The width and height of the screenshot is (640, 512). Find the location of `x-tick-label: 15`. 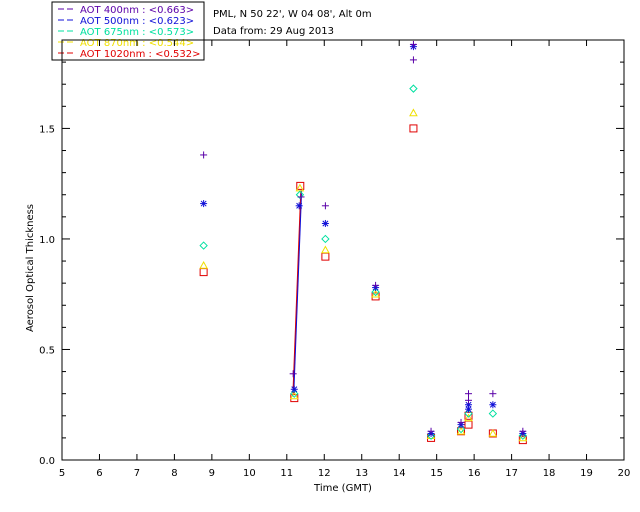

x-tick-label: 15 is located at coordinates (436, 473).